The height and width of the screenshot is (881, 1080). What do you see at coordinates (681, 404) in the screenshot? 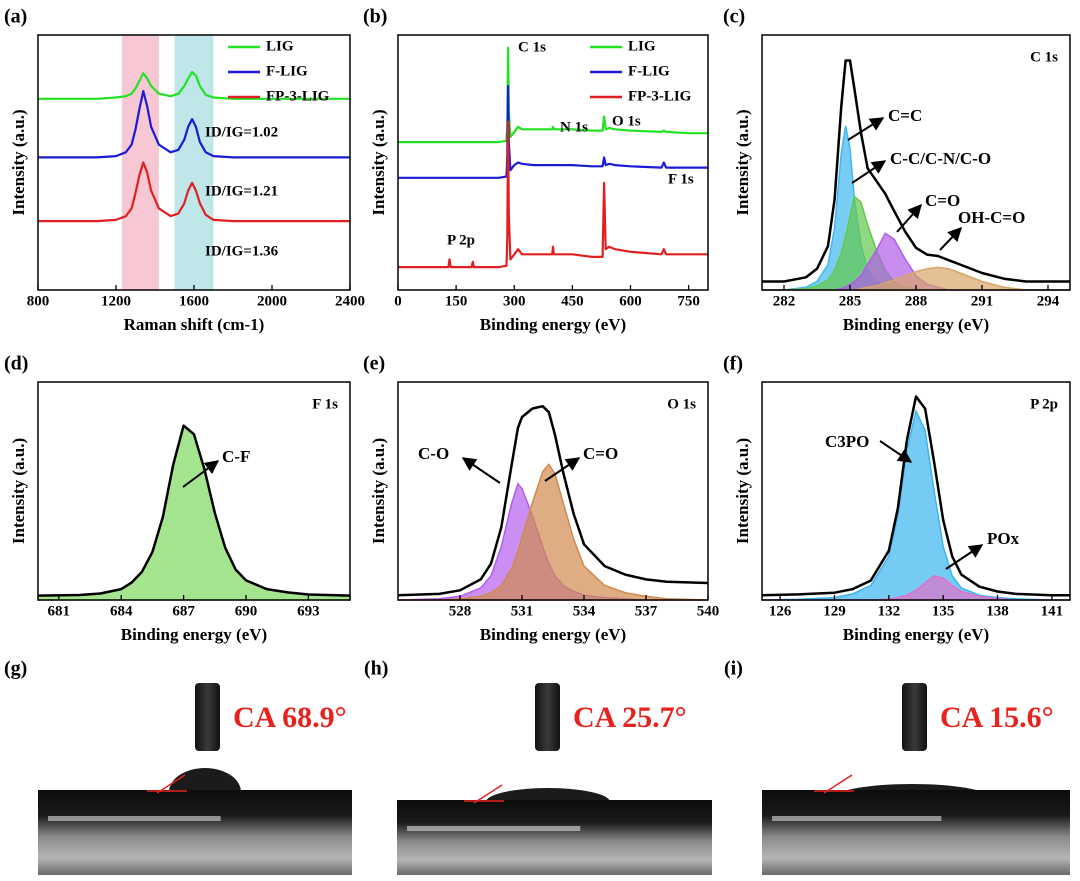
I see `core-level-label: O 1s` at bounding box center [681, 404].